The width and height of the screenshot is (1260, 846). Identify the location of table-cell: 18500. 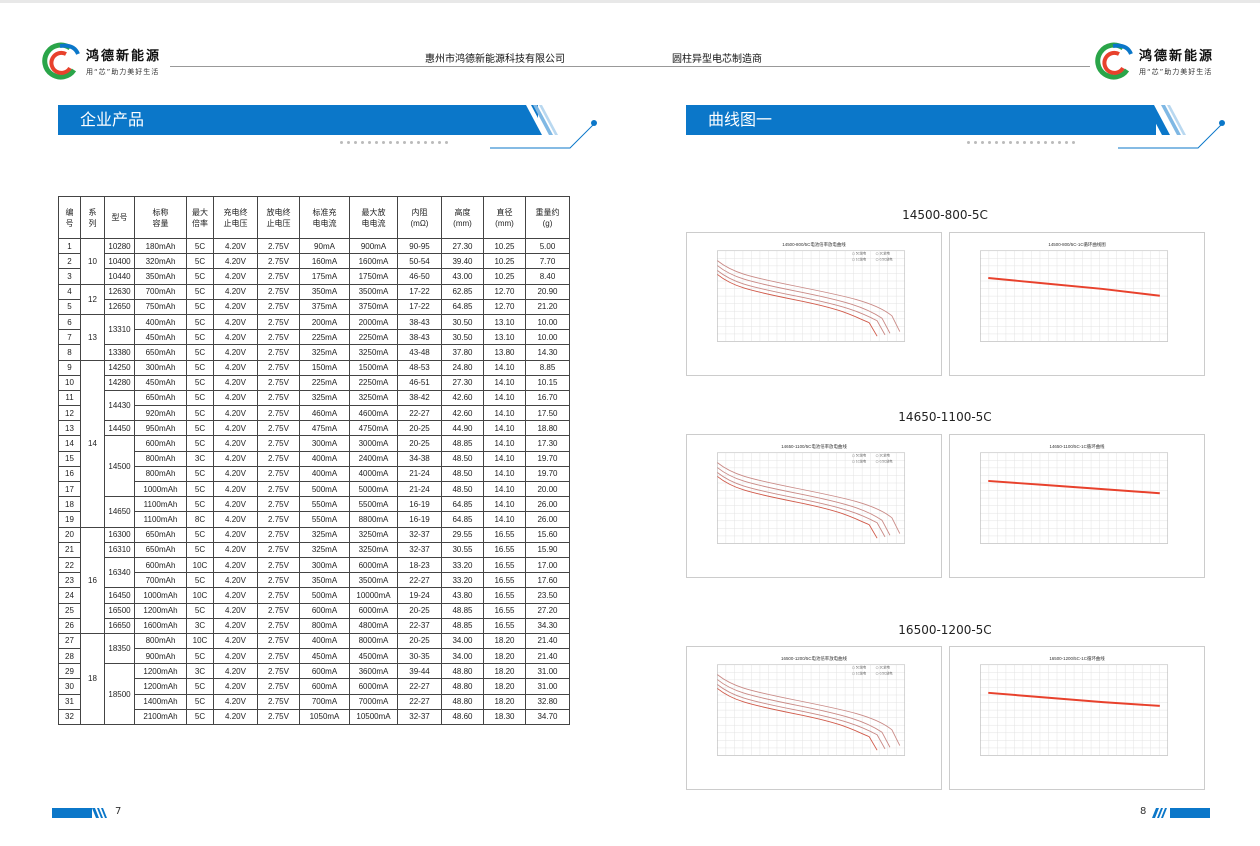
(119, 694).